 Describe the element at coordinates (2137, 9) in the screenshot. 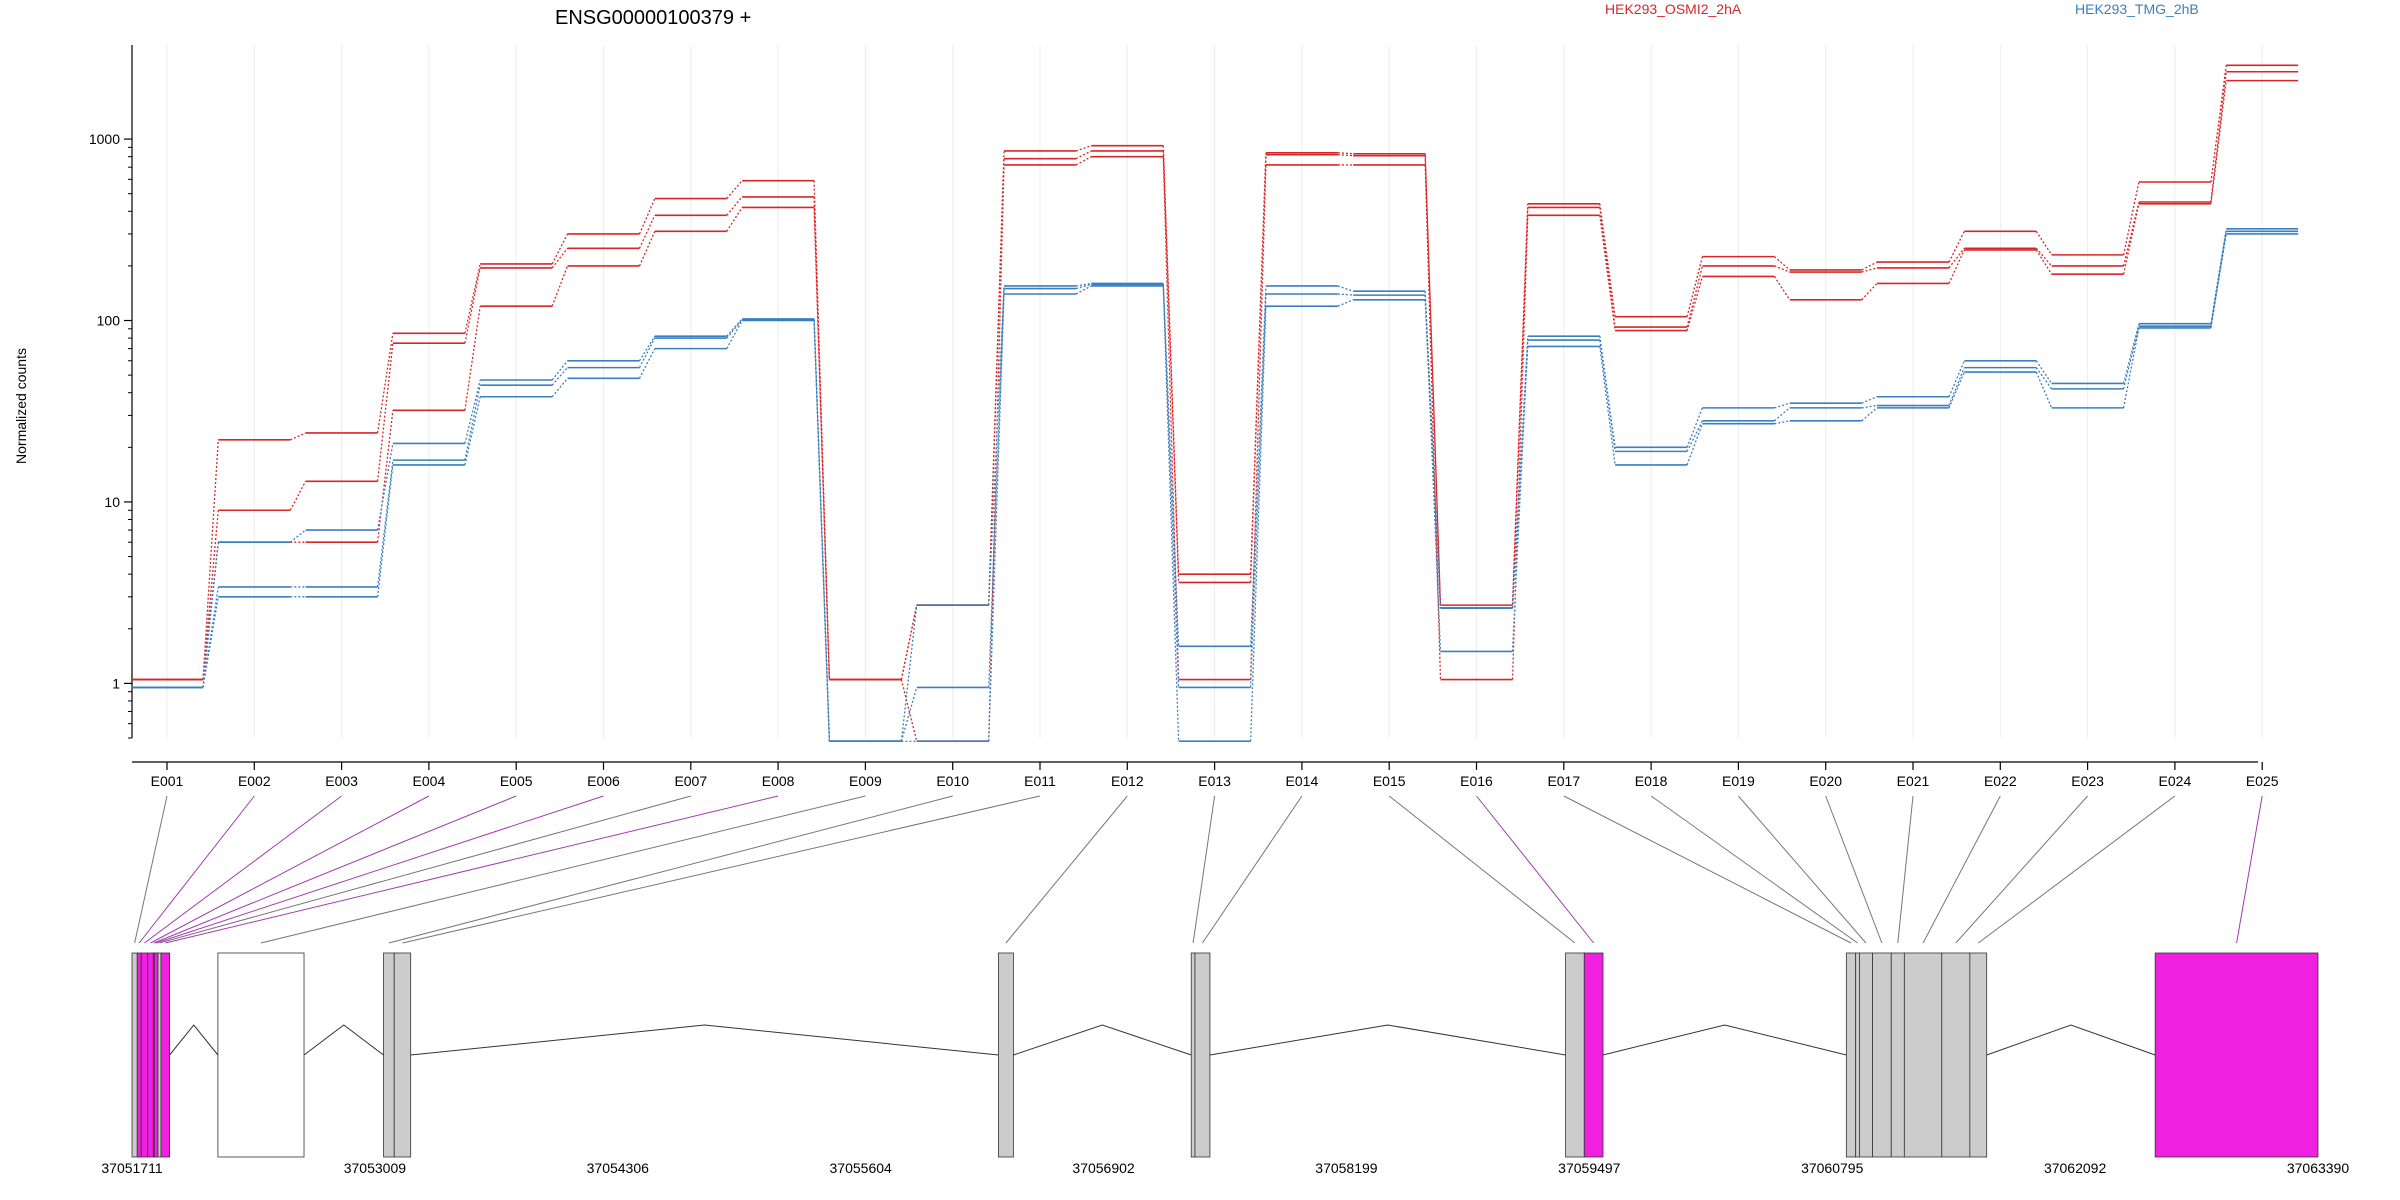

I see `legend-entry-tmg: HEK293_TMG_2hB` at that location.